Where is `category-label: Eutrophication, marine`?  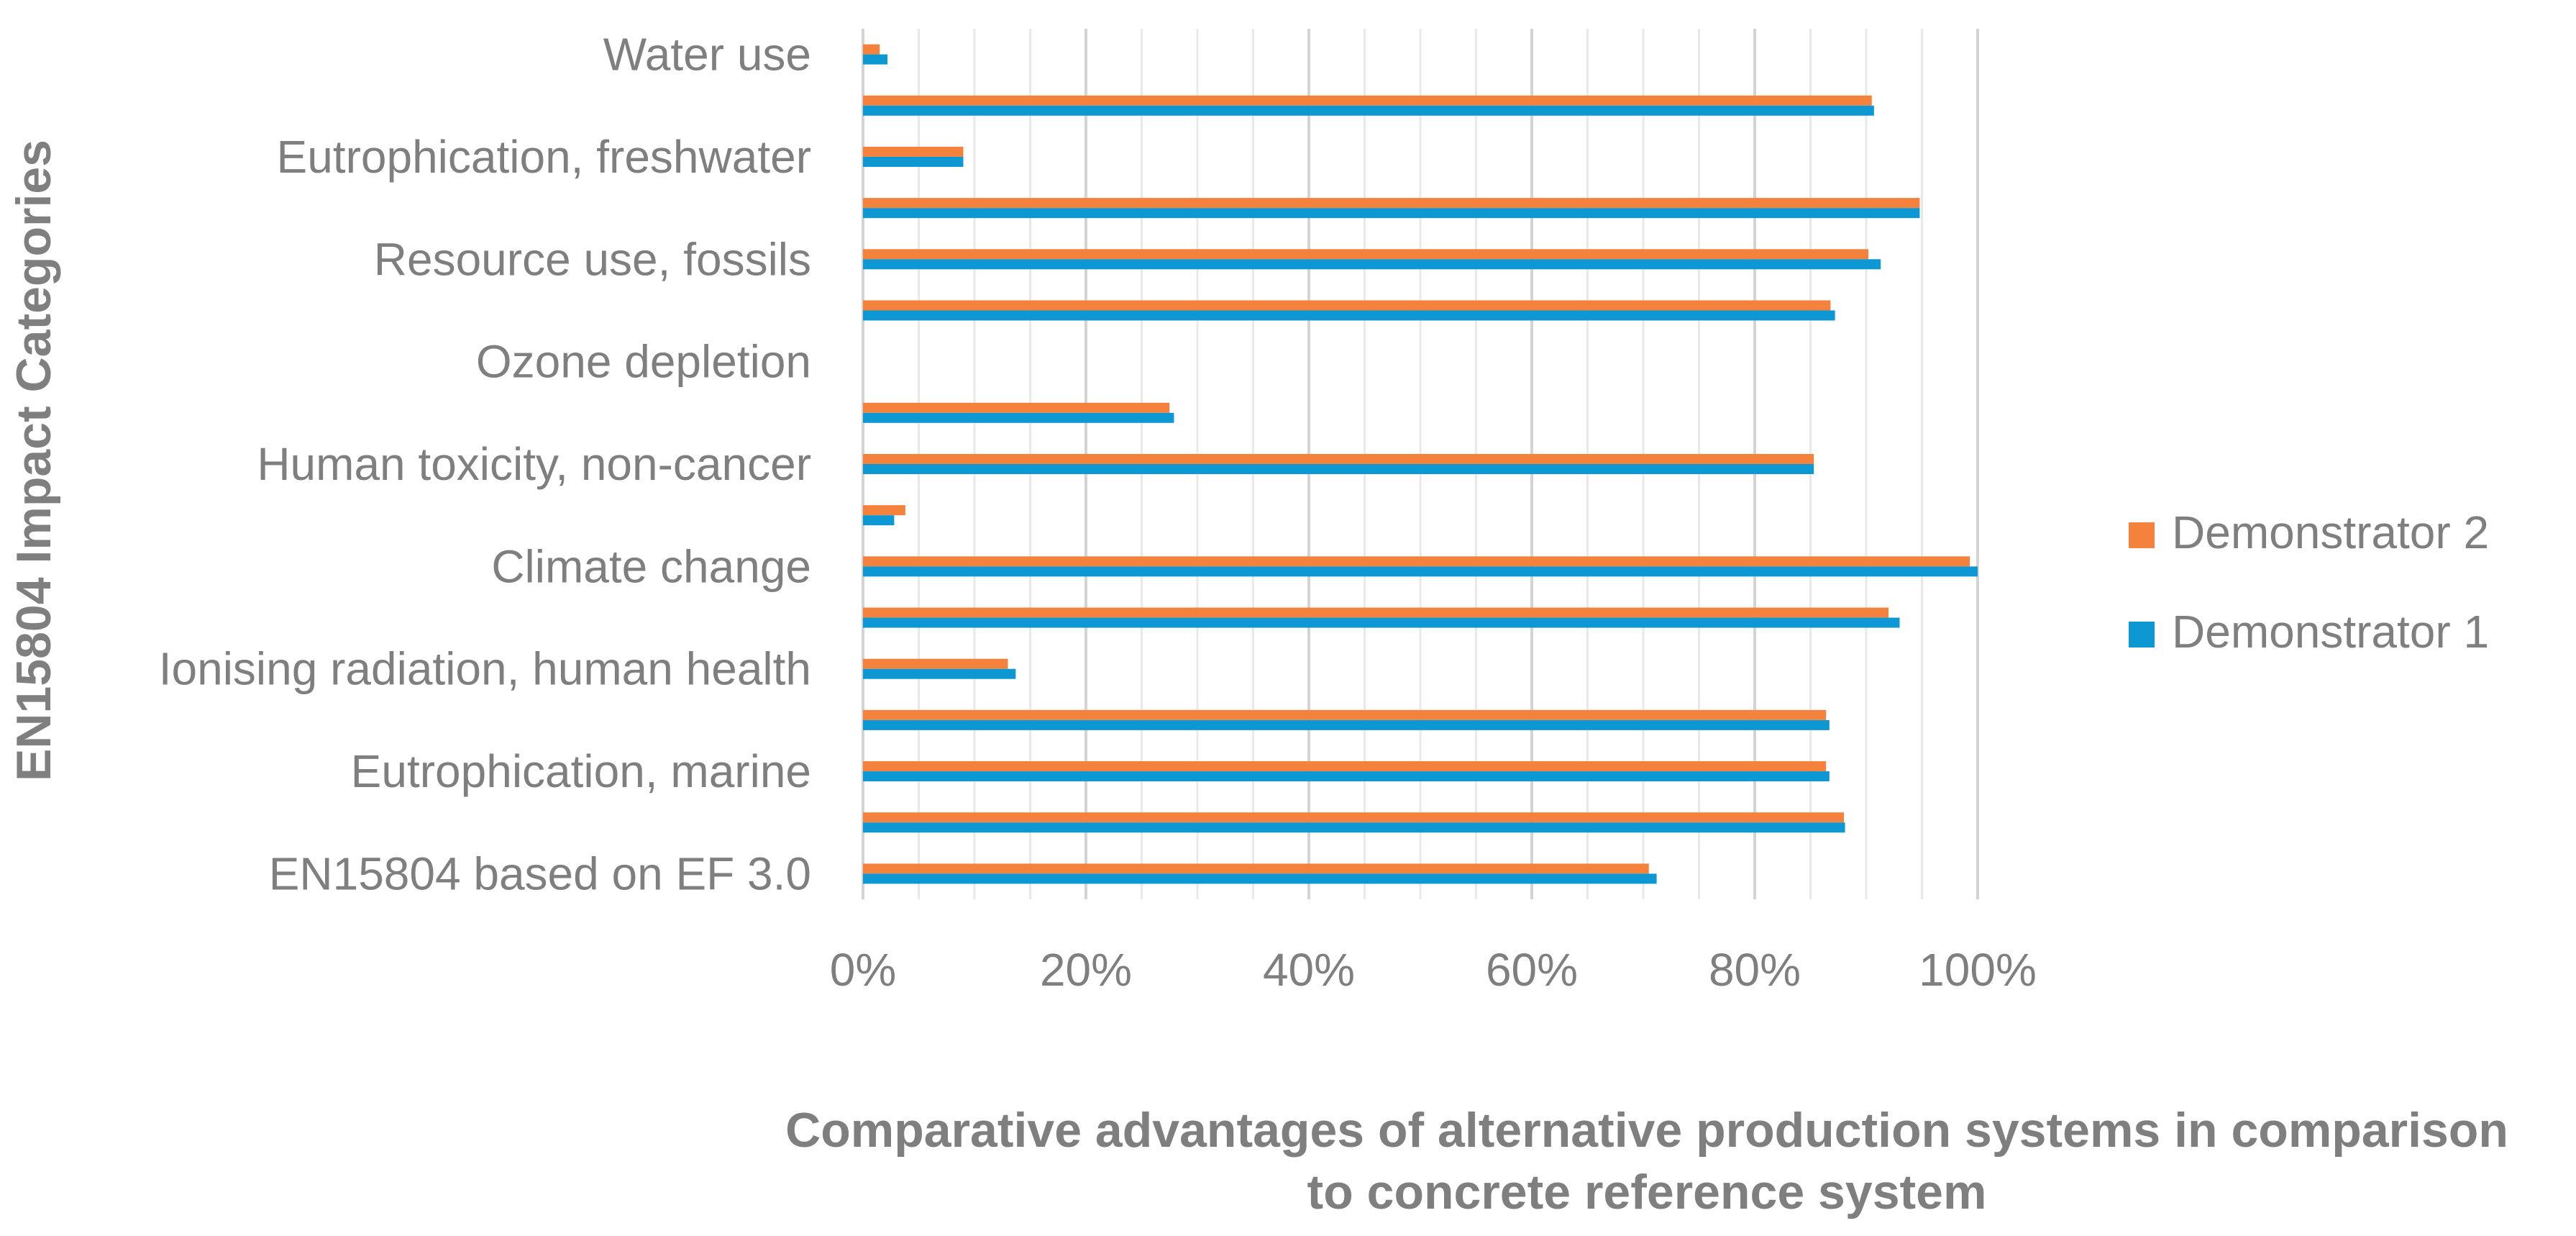
category-label: Eutrophication, marine is located at coordinates (581, 771).